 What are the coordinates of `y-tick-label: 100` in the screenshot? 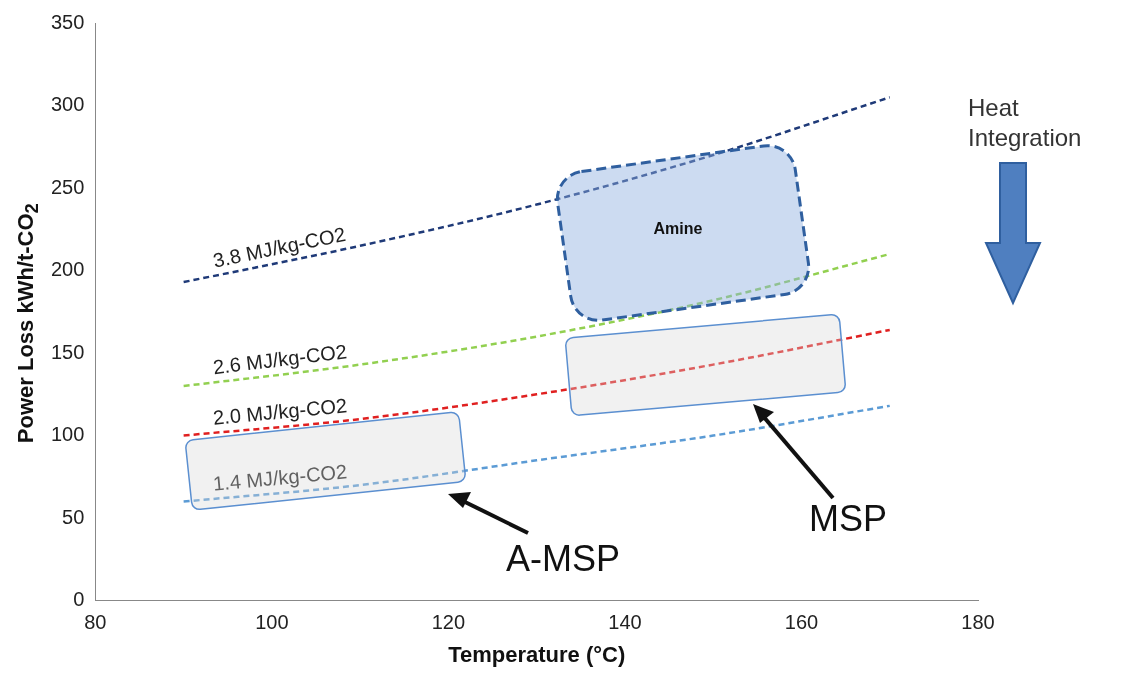 It's located at (67, 434).